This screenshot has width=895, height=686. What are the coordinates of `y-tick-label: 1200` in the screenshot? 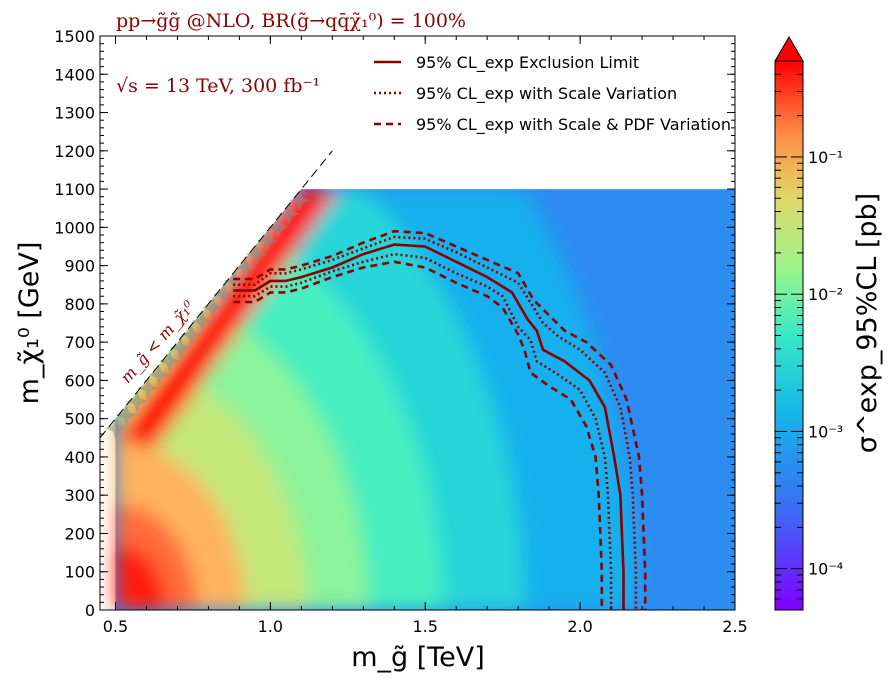 It's located at (74, 151).